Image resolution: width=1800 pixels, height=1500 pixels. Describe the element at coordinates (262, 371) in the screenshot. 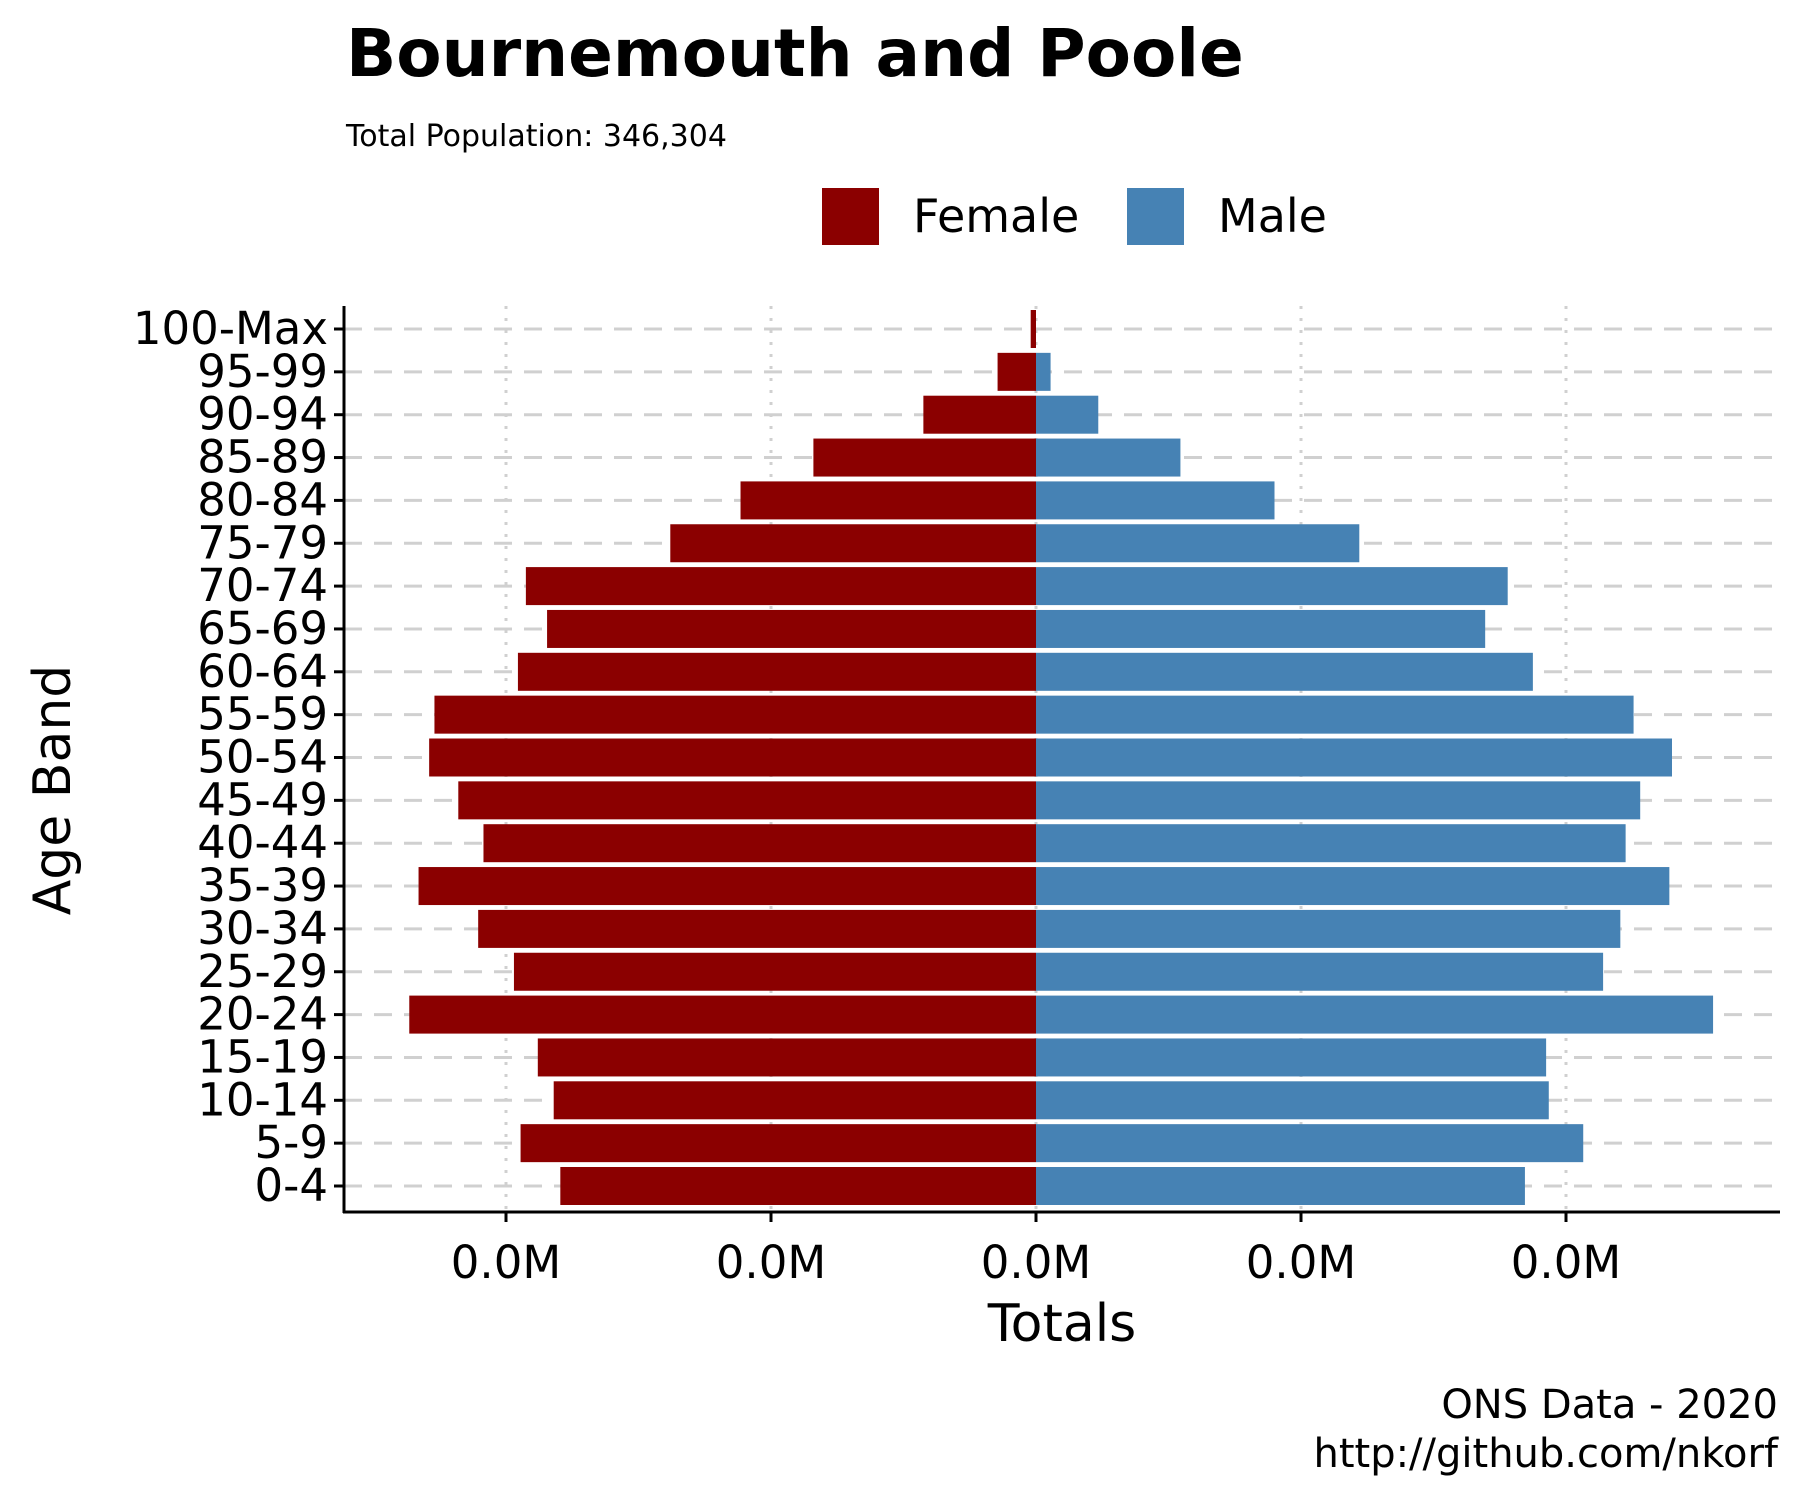

I see `y-tick-label: 95-99` at that location.